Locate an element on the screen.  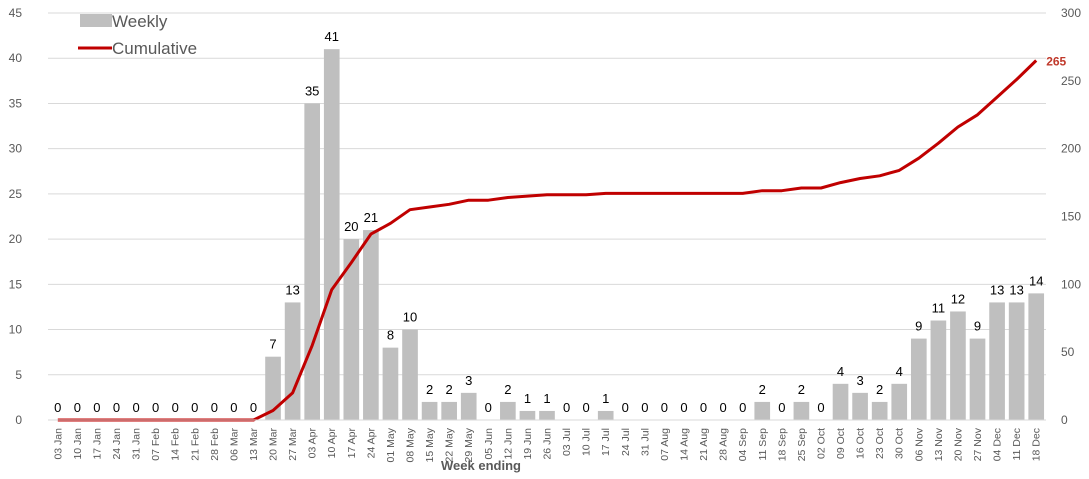
x-tick-label: 07 Feb is located at coordinates (156, 444).